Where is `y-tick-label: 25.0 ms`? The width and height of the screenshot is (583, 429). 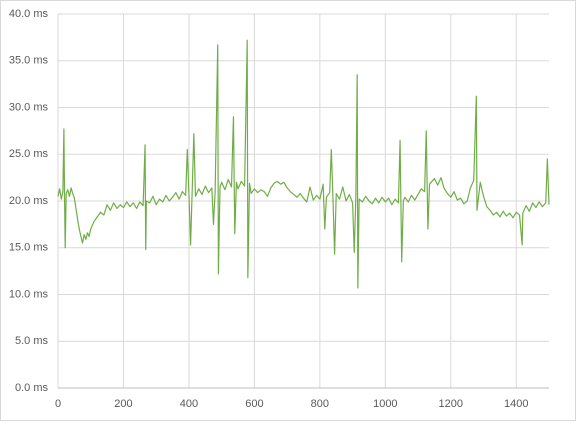 y-tick-label: 25.0 ms is located at coordinates (29, 154).